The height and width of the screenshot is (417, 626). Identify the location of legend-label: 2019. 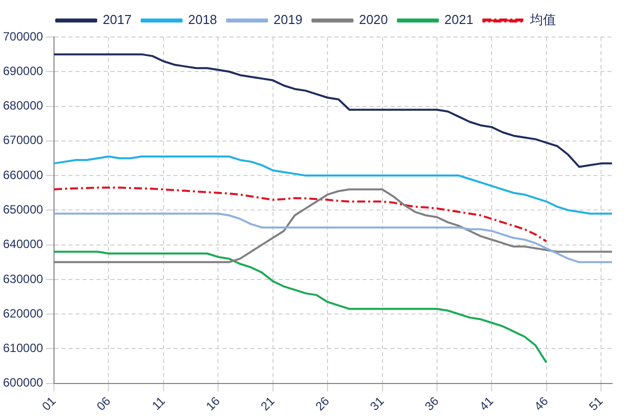
(288, 20).